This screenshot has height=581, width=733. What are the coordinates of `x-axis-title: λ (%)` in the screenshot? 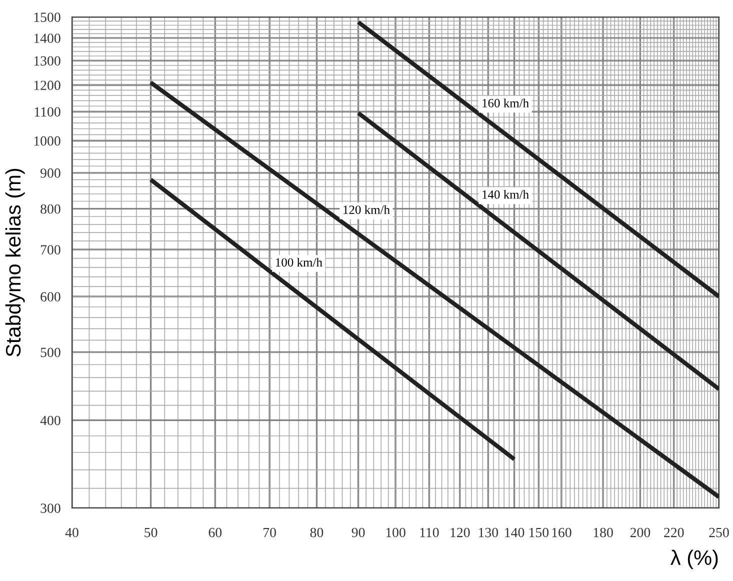 It's located at (694, 560).